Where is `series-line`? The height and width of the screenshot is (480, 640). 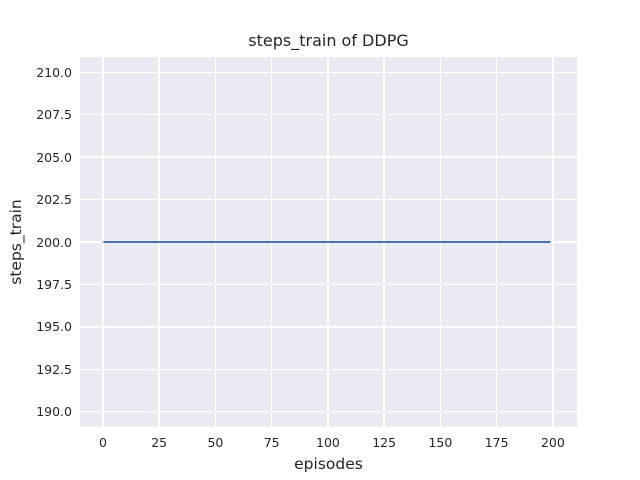
series-line is located at coordinates (326, 242).